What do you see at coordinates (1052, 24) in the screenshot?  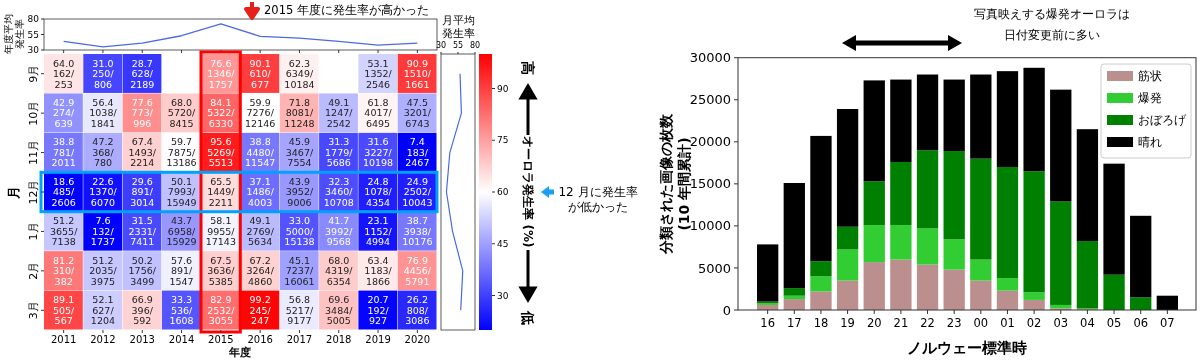 I see `text: 写真映えする爆発オーロラは日付変更前に多い` at bounding box center [1052, 24].